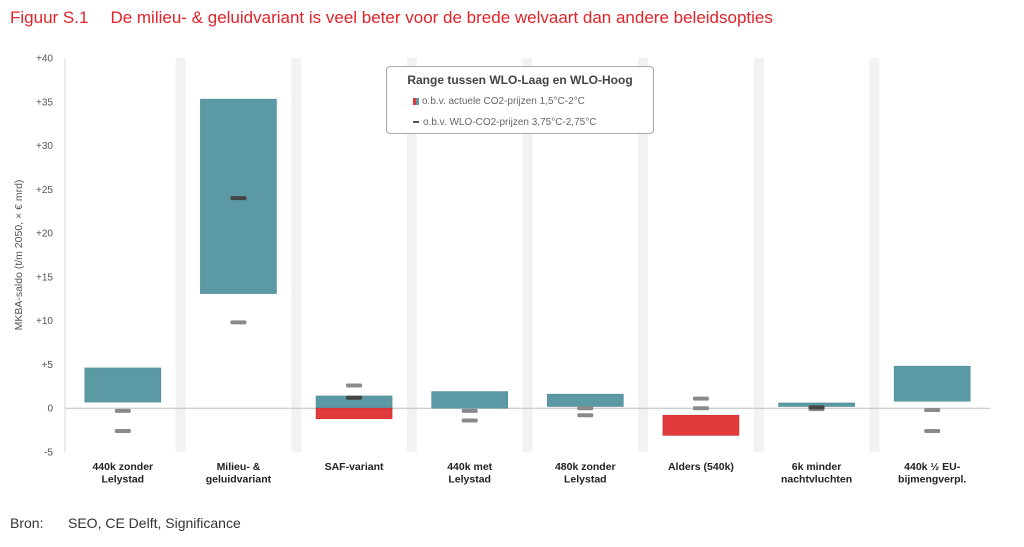  What do you see at coordinates (585, 473) in the screenshot?
I see `category-label: 480k zonder Lelystad` at bounding box center [585, 473].